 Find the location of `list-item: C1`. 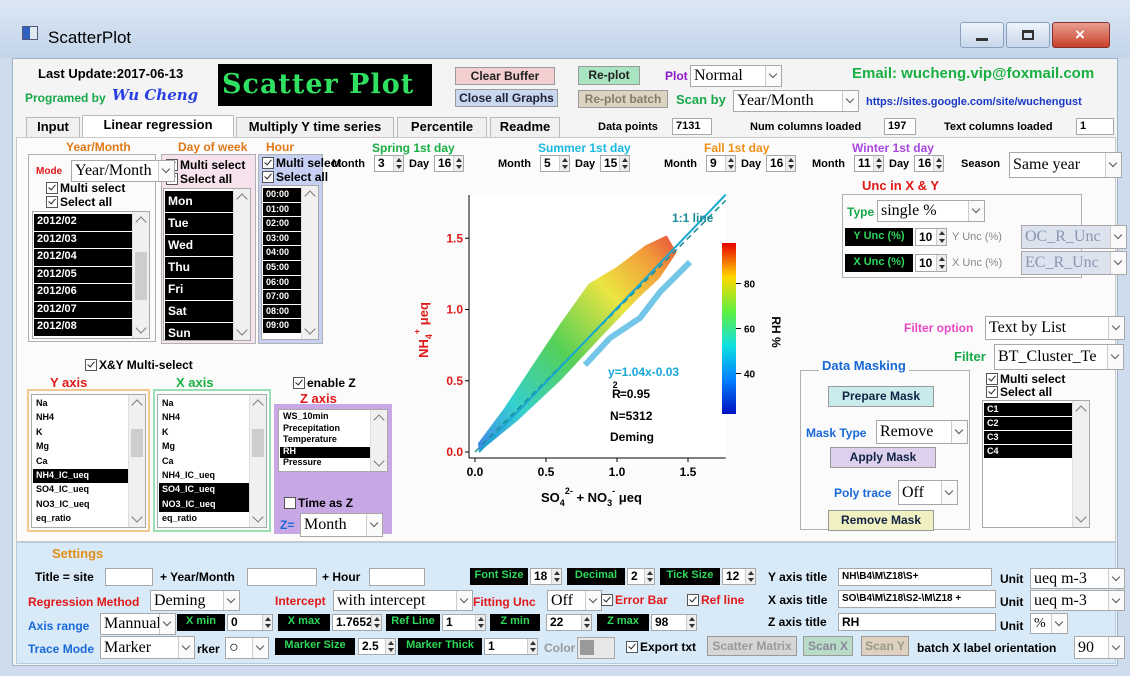

list-item: C1 is located at coordinates (1028, 410).